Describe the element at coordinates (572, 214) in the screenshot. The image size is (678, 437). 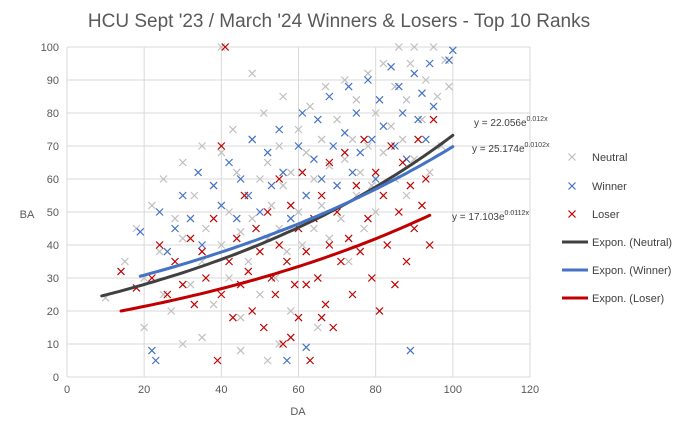
I see `legend-marker-loser` at that location.